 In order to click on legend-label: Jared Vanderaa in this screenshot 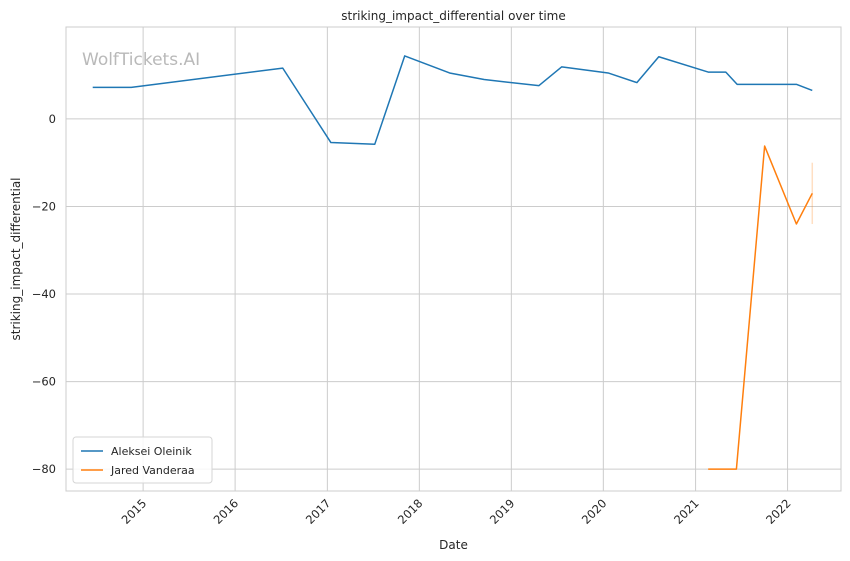, I will do `click(152, 470)`.